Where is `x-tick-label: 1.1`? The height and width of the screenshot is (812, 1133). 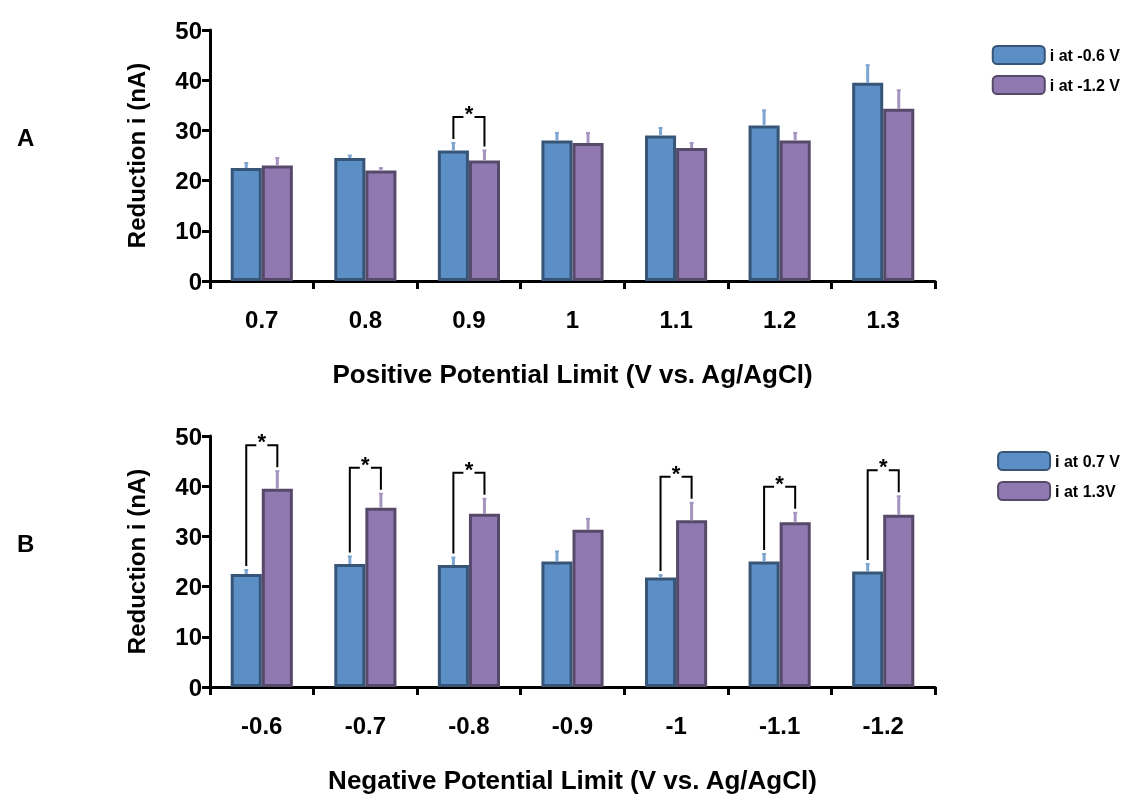 x-tick-label: 1.1 is located at coordinates (676, 319).